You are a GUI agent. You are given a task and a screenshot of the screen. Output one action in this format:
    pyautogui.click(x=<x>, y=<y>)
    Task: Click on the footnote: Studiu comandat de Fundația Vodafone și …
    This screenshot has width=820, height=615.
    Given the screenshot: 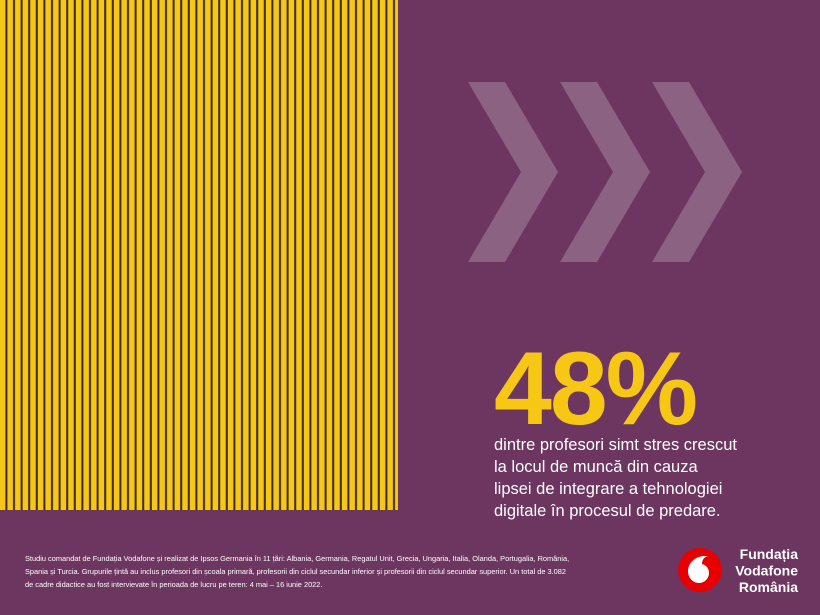 What is the action you would take?
    pyautogui.click(x=297, y=571)
    